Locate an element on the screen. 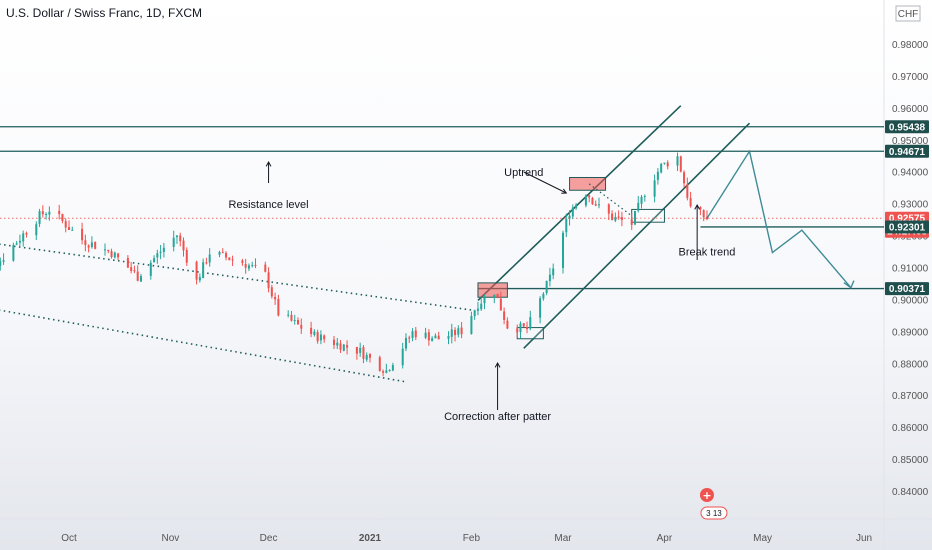 This screenshot has height=550, width=932. x-tick-label: Oct is located at coordinates (69, 538).